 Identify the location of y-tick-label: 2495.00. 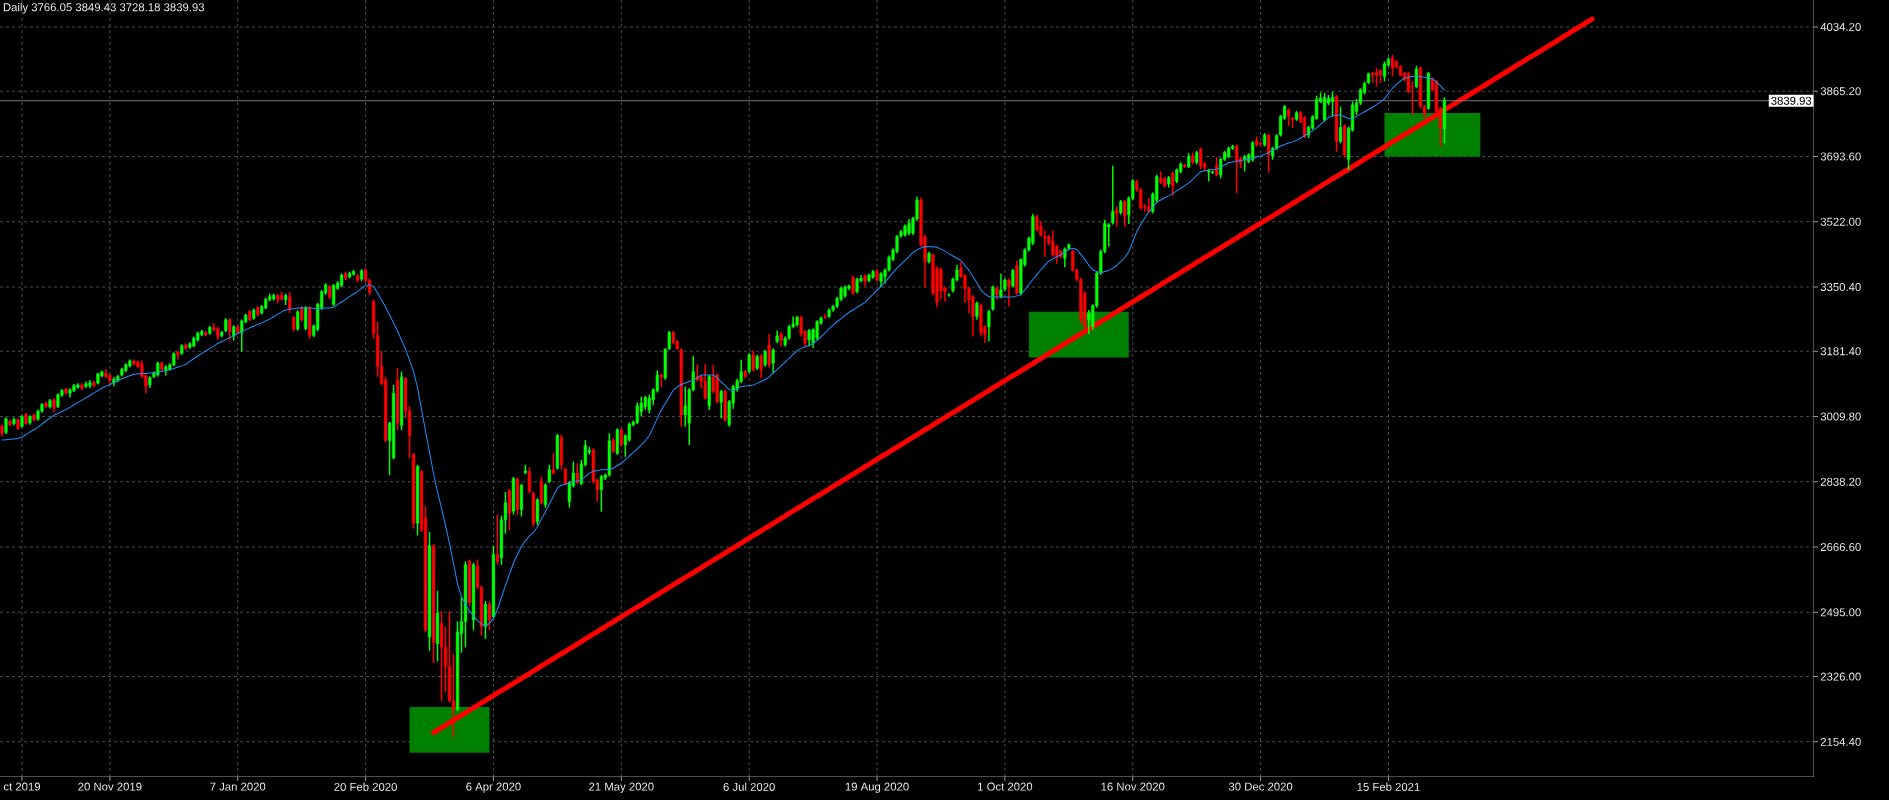
(1840, 612).